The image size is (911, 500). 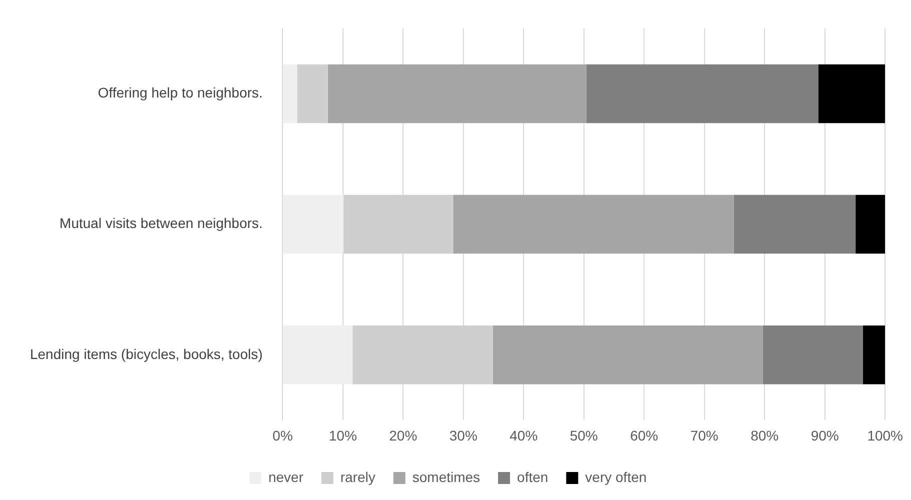 I want to click on x-tick-label: 80%, so click(x=764, y=435).